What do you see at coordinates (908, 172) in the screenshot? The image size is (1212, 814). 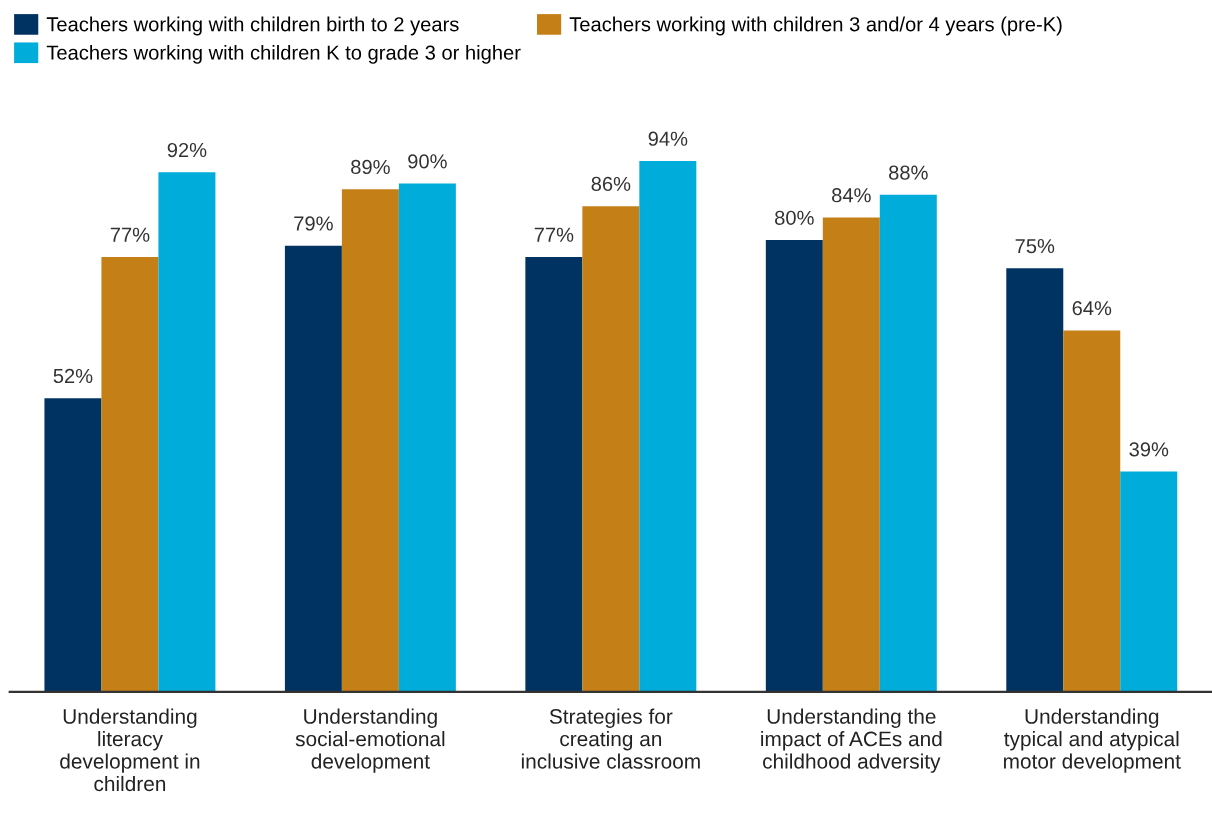 I see `data-label: 88%` at bounding box center [908, 172].